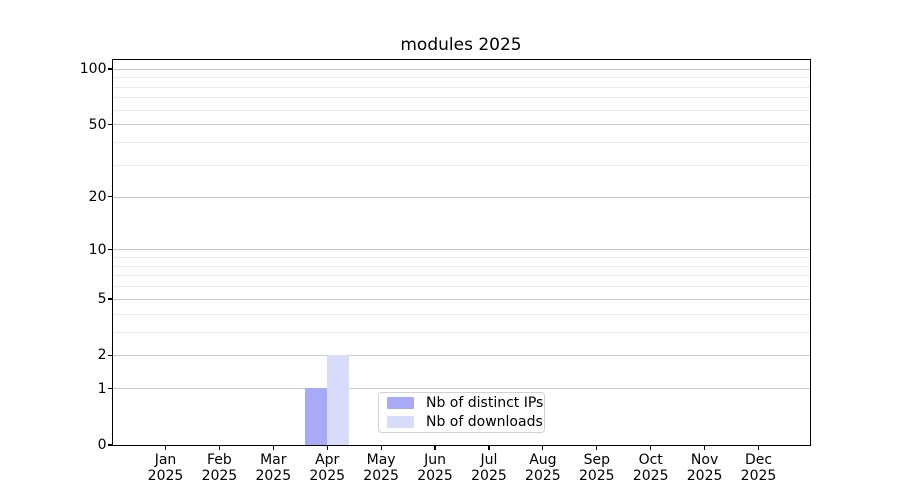 The height and width of the screenshot is (500, 900). What do you see at coordinates (704, 468) in the screenshot?
I see `x-axis-tick-label: Nov 2025` at bounding box center [704, 468].